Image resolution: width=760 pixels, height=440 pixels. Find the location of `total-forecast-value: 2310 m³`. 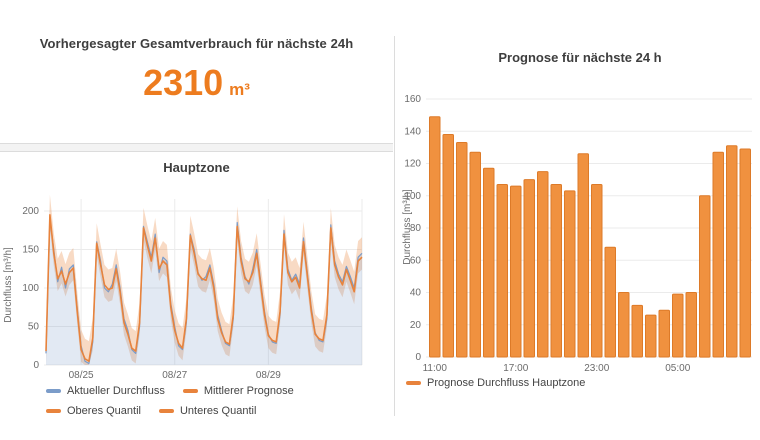

total-forecast-value: 2310 m³ is located at coordinates (196, 83).